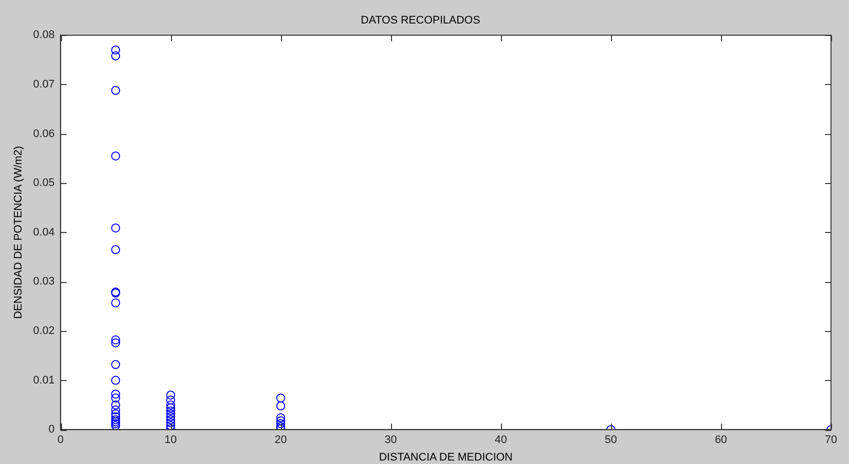  What do you see at coordinates (61, 440) in the screenshot?
I see `x-tick-label: 0` at bounding box center [61, 440].